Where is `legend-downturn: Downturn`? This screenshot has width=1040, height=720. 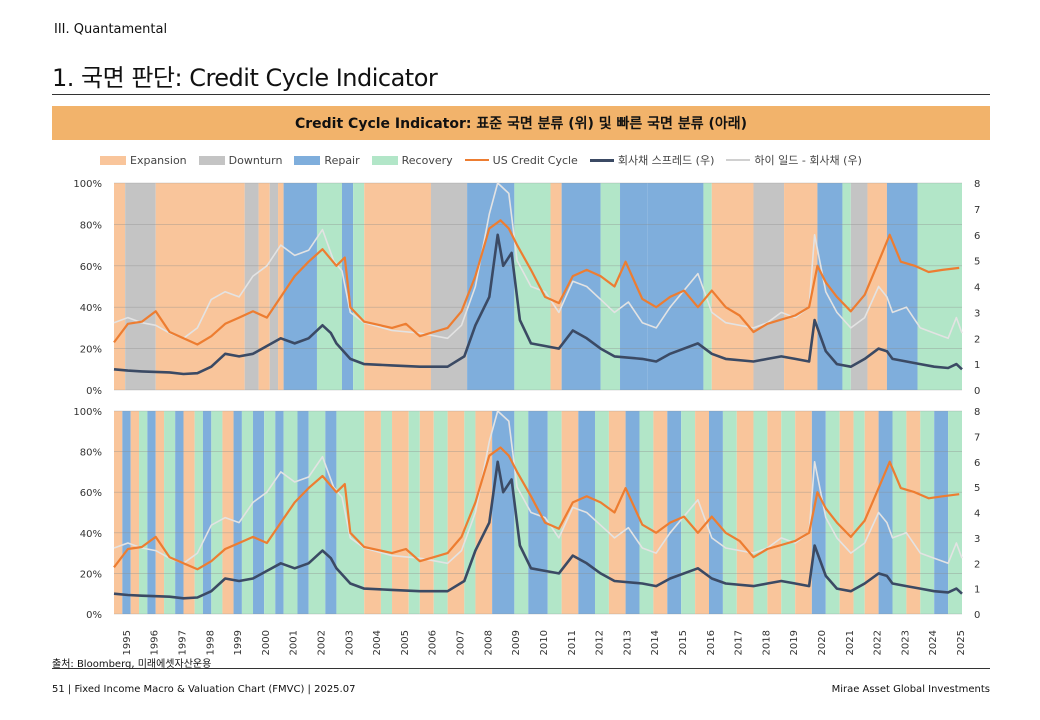 legend-downturn: Downturn is located at coordinates (240, 160).